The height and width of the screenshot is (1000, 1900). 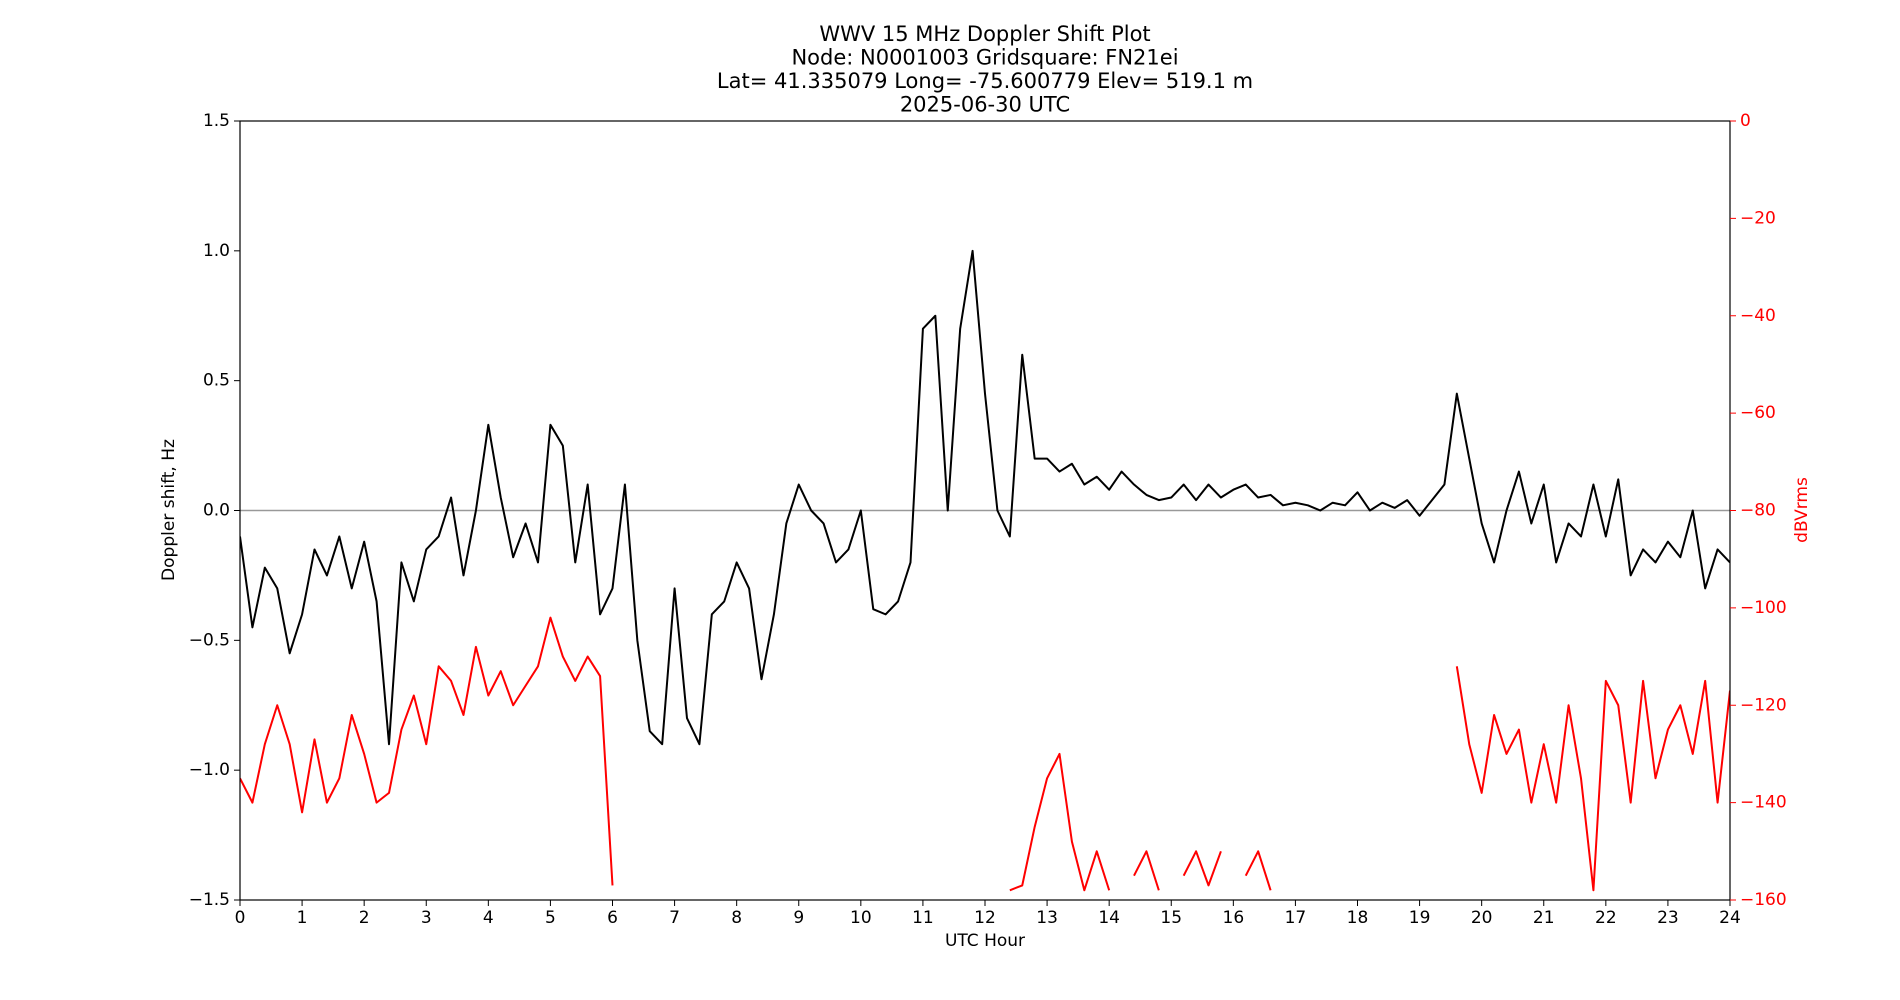 I want to click on x-tick-label: 23, so click(x=1668, y=918).